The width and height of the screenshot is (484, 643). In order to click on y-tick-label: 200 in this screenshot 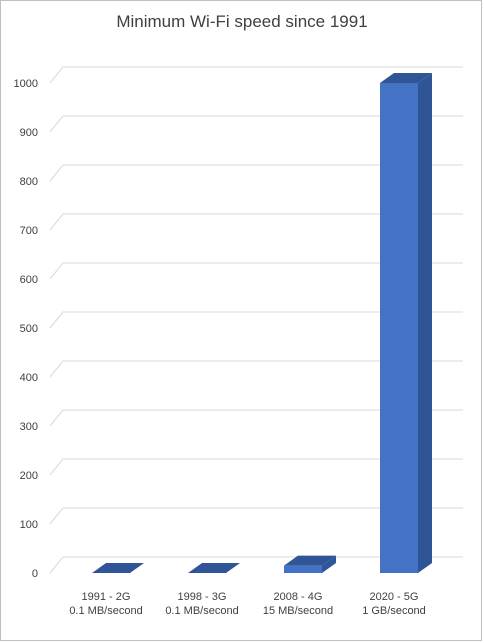, I will do `click(29, 476)`.